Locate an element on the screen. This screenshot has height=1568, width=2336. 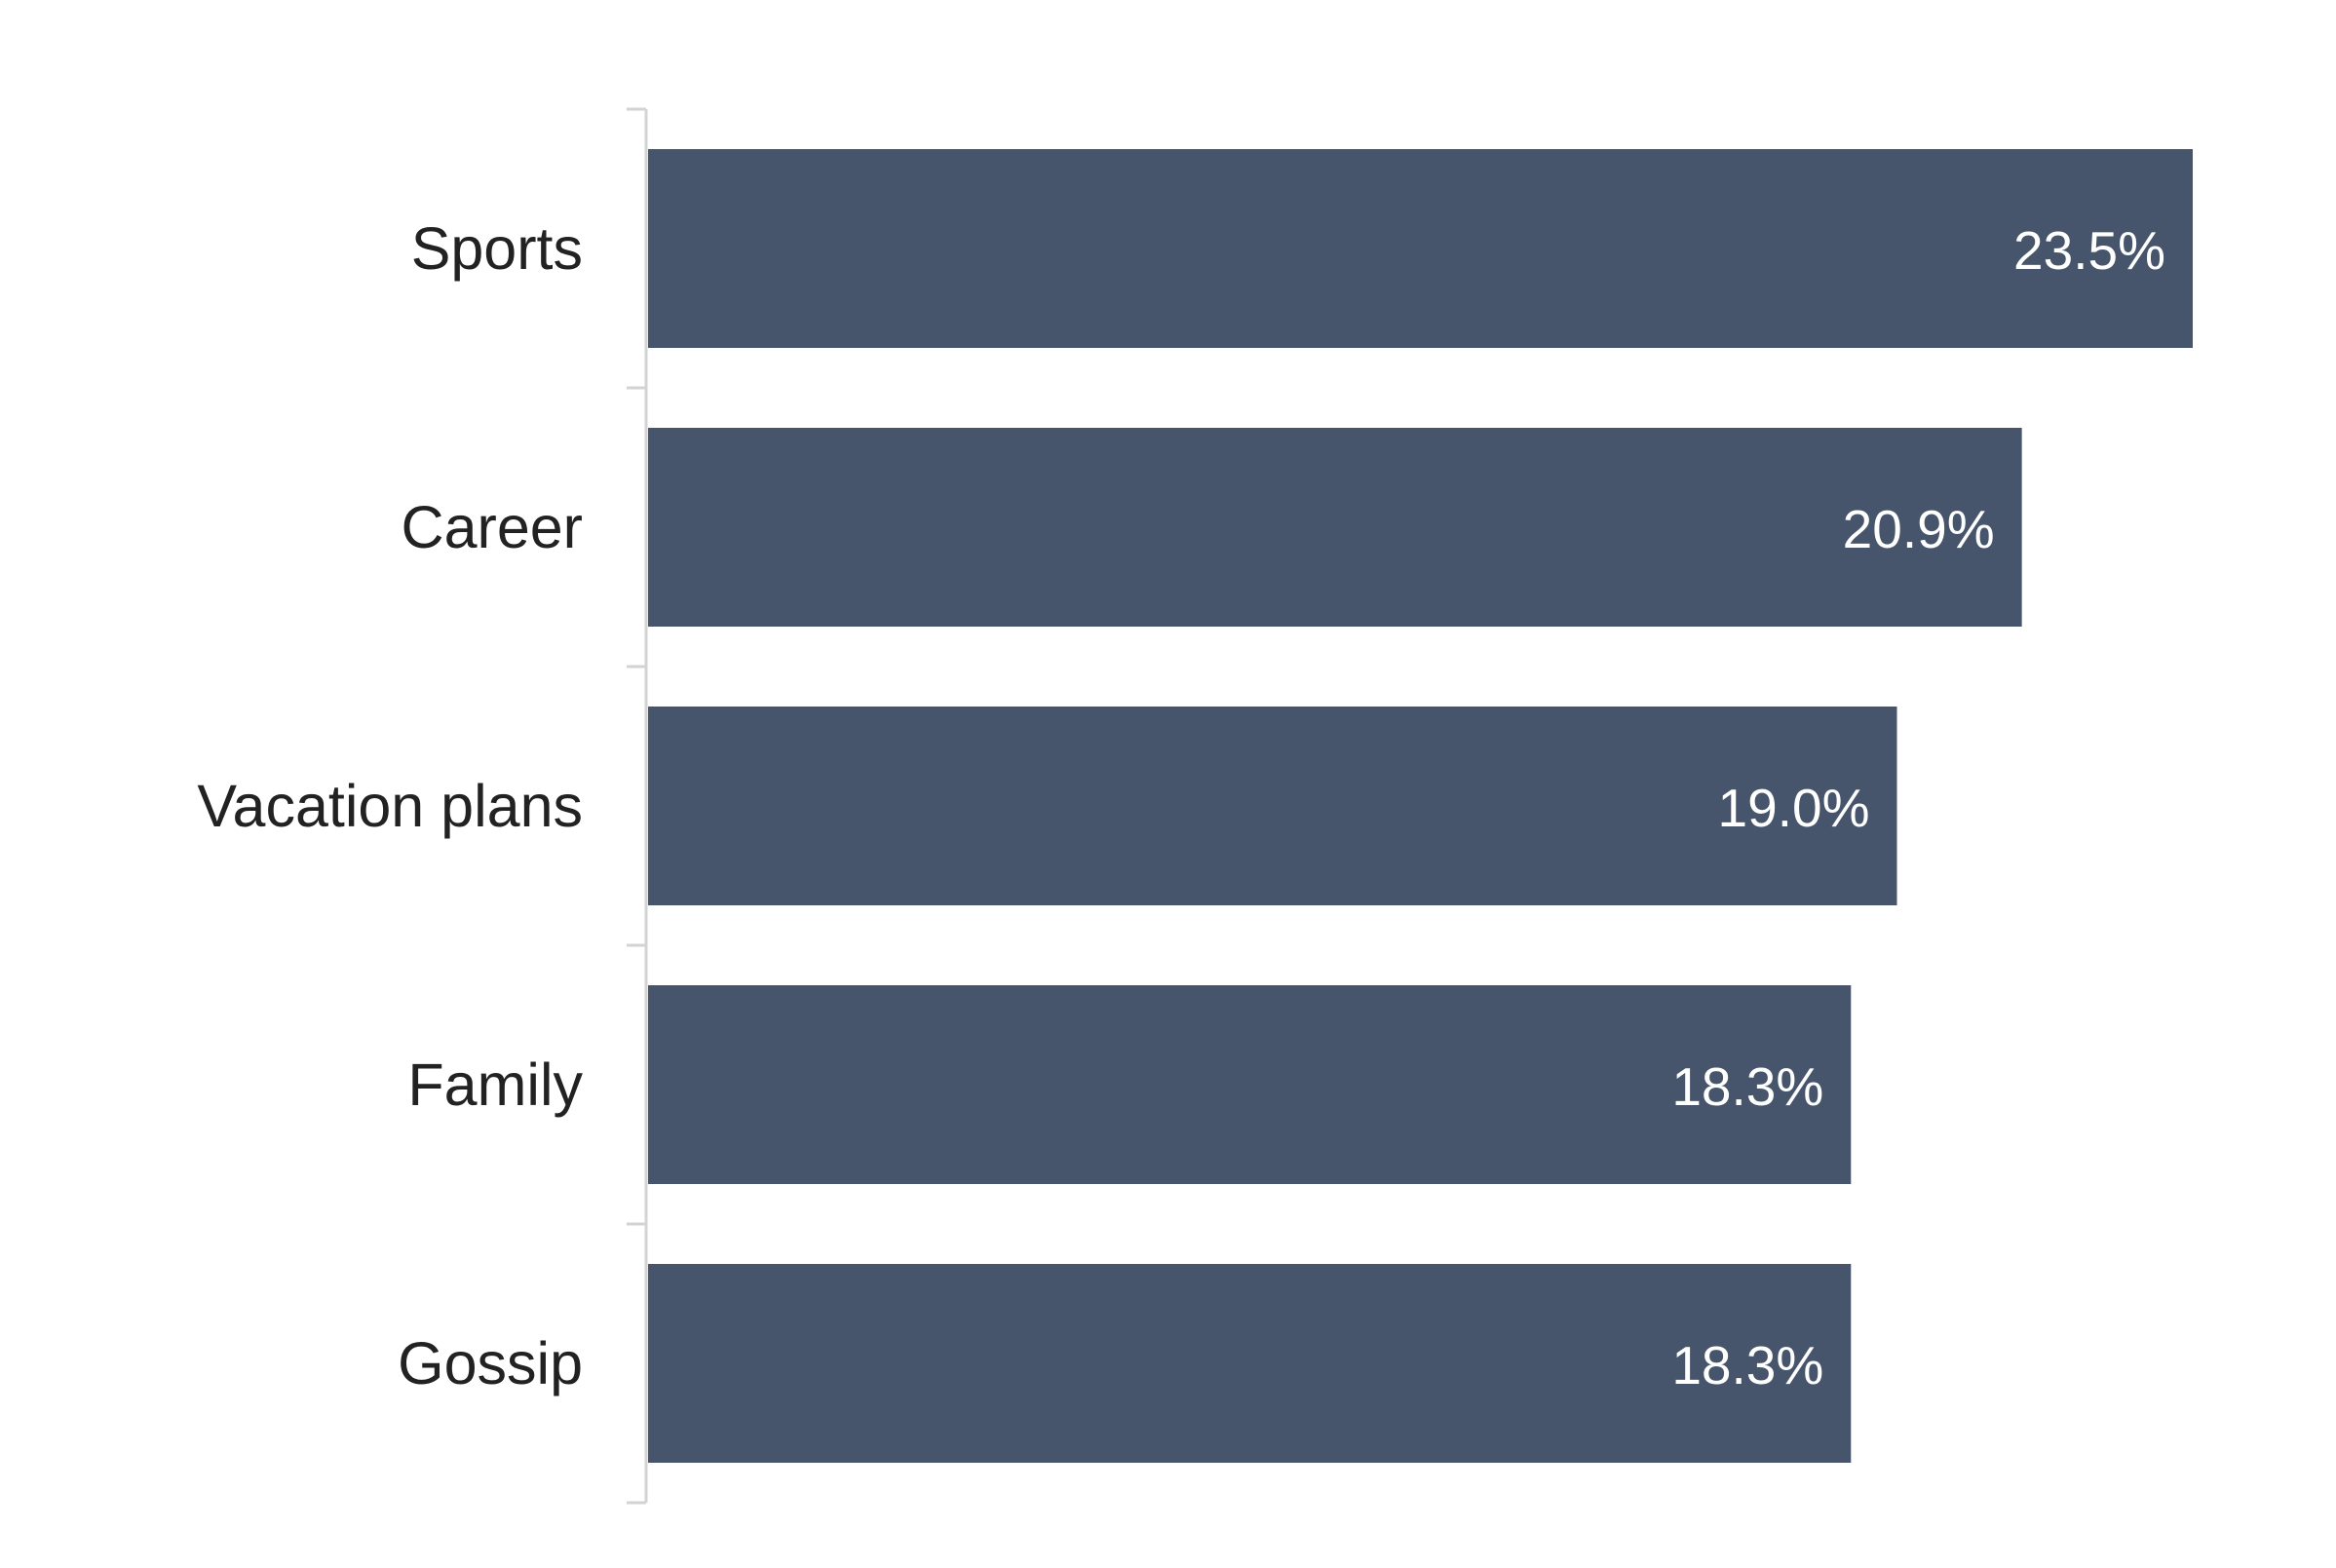
category-label: Career is located at coordinates (492, 527).